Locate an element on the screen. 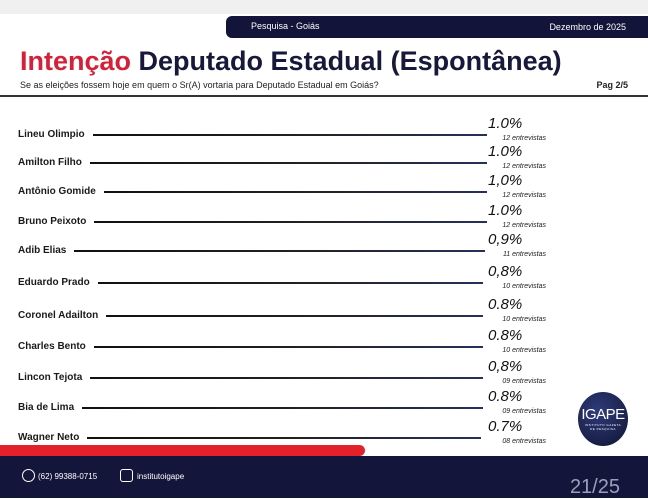 This screenshot has height=499, width=648. candidate-name: Coronel Adailton is located at coordinates (58, 315).